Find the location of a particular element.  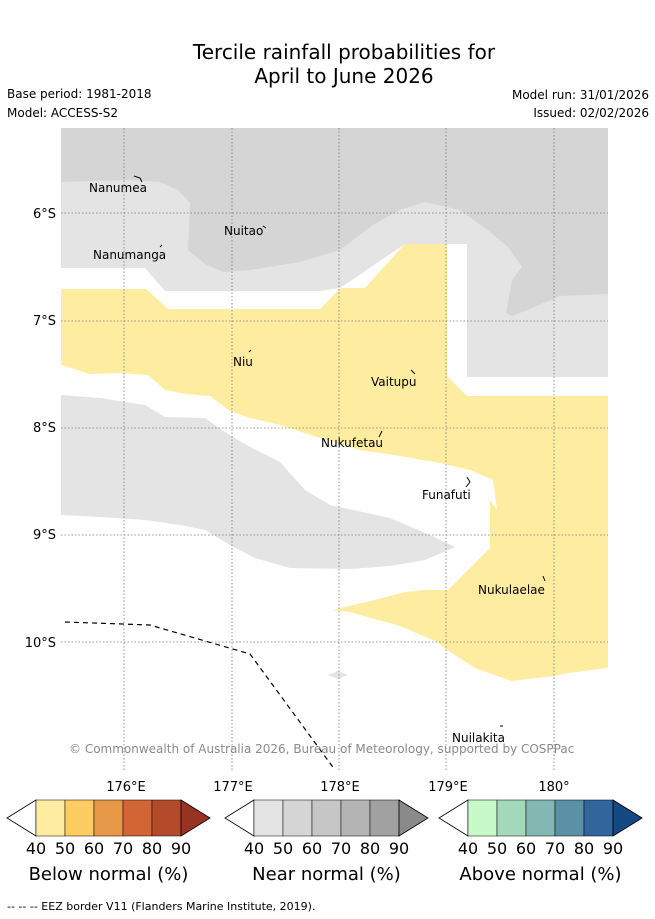

issued-date: Issued: 02/02/2026 is located at coordinates (591, 113).